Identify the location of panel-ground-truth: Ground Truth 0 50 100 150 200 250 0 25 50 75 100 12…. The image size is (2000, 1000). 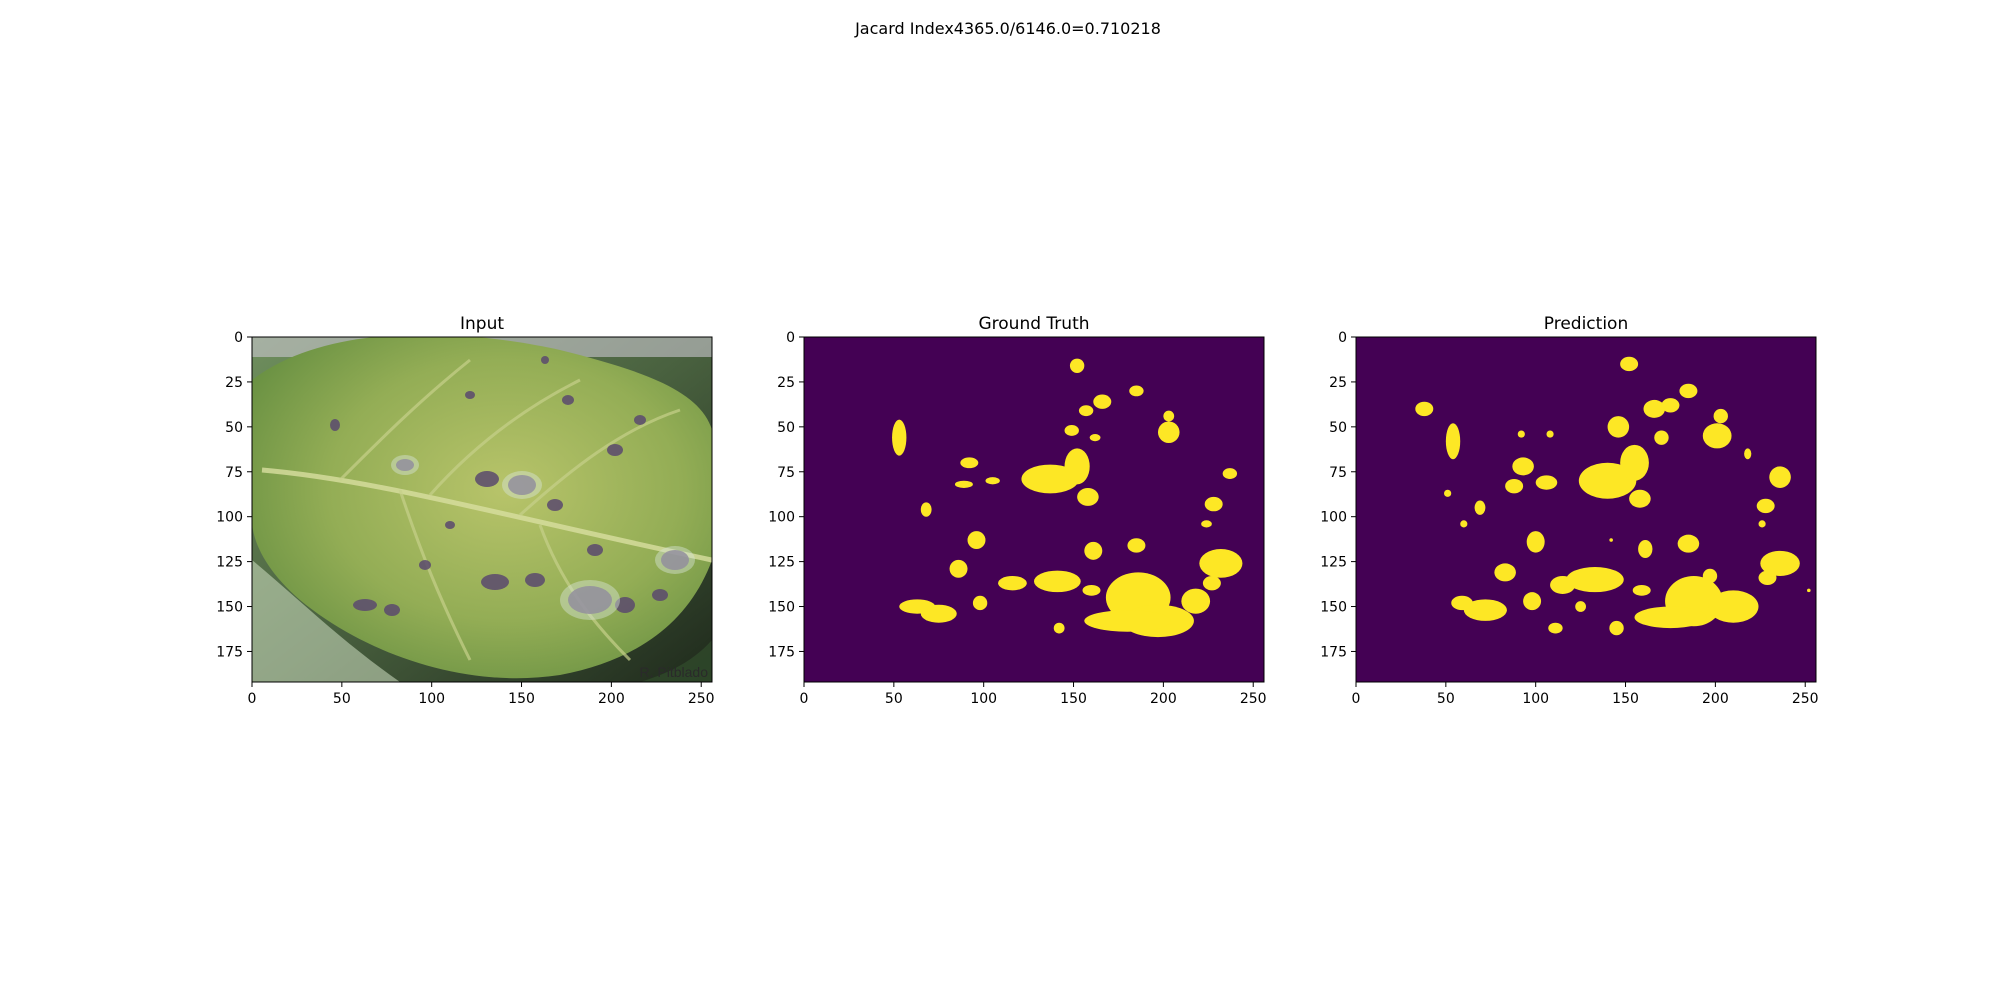
(1017, 510).